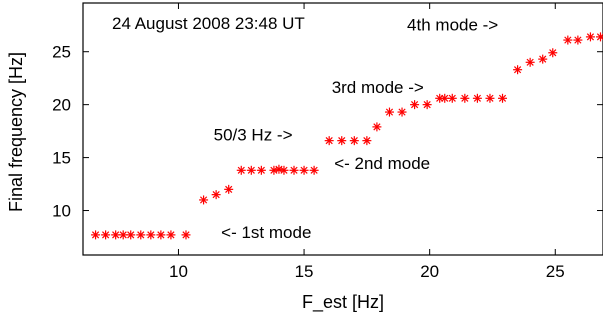 The height and width of the screenshot is (320, 603). Describe the element at coordinates (61, 158) in the screenshot. I see `y-tick-label: 15` at that location.